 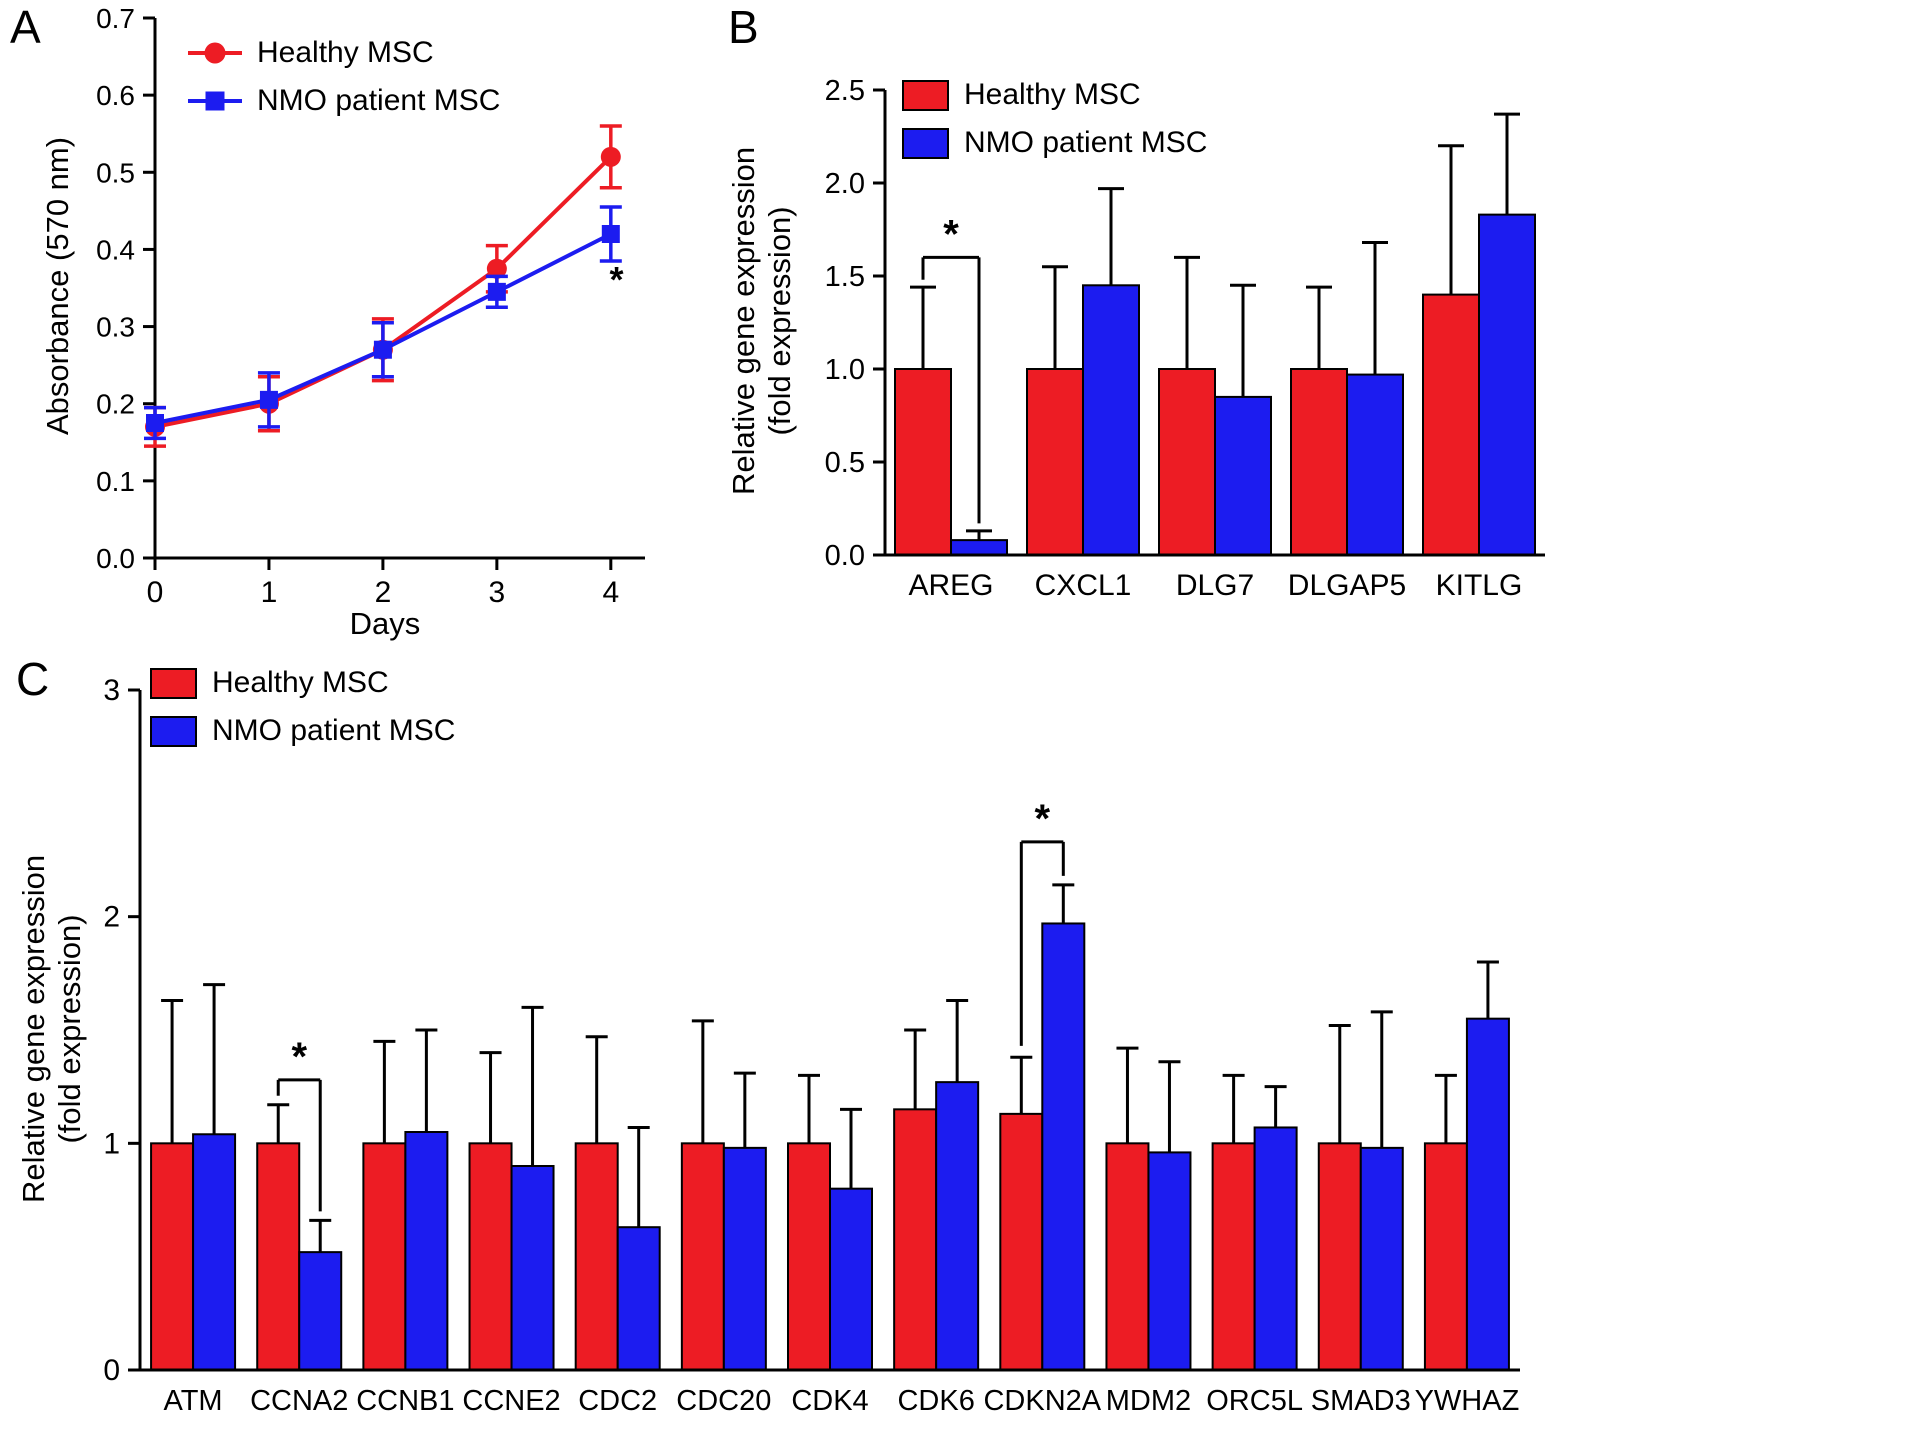 I want to click on series-line, so click(x=383, y=291).